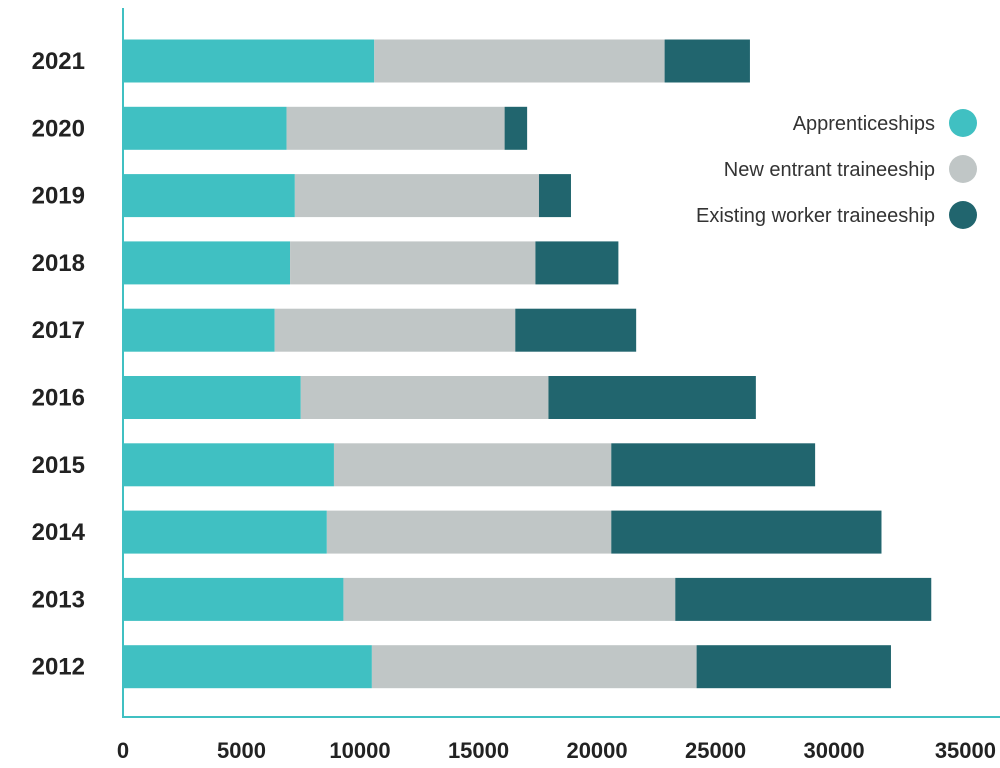 This screenshot has height=768, width=1000. I want to click on category-labels: 2021 2020 2019 2018 2017 2016 2015 2014 2013 2012, so click(59, 364).